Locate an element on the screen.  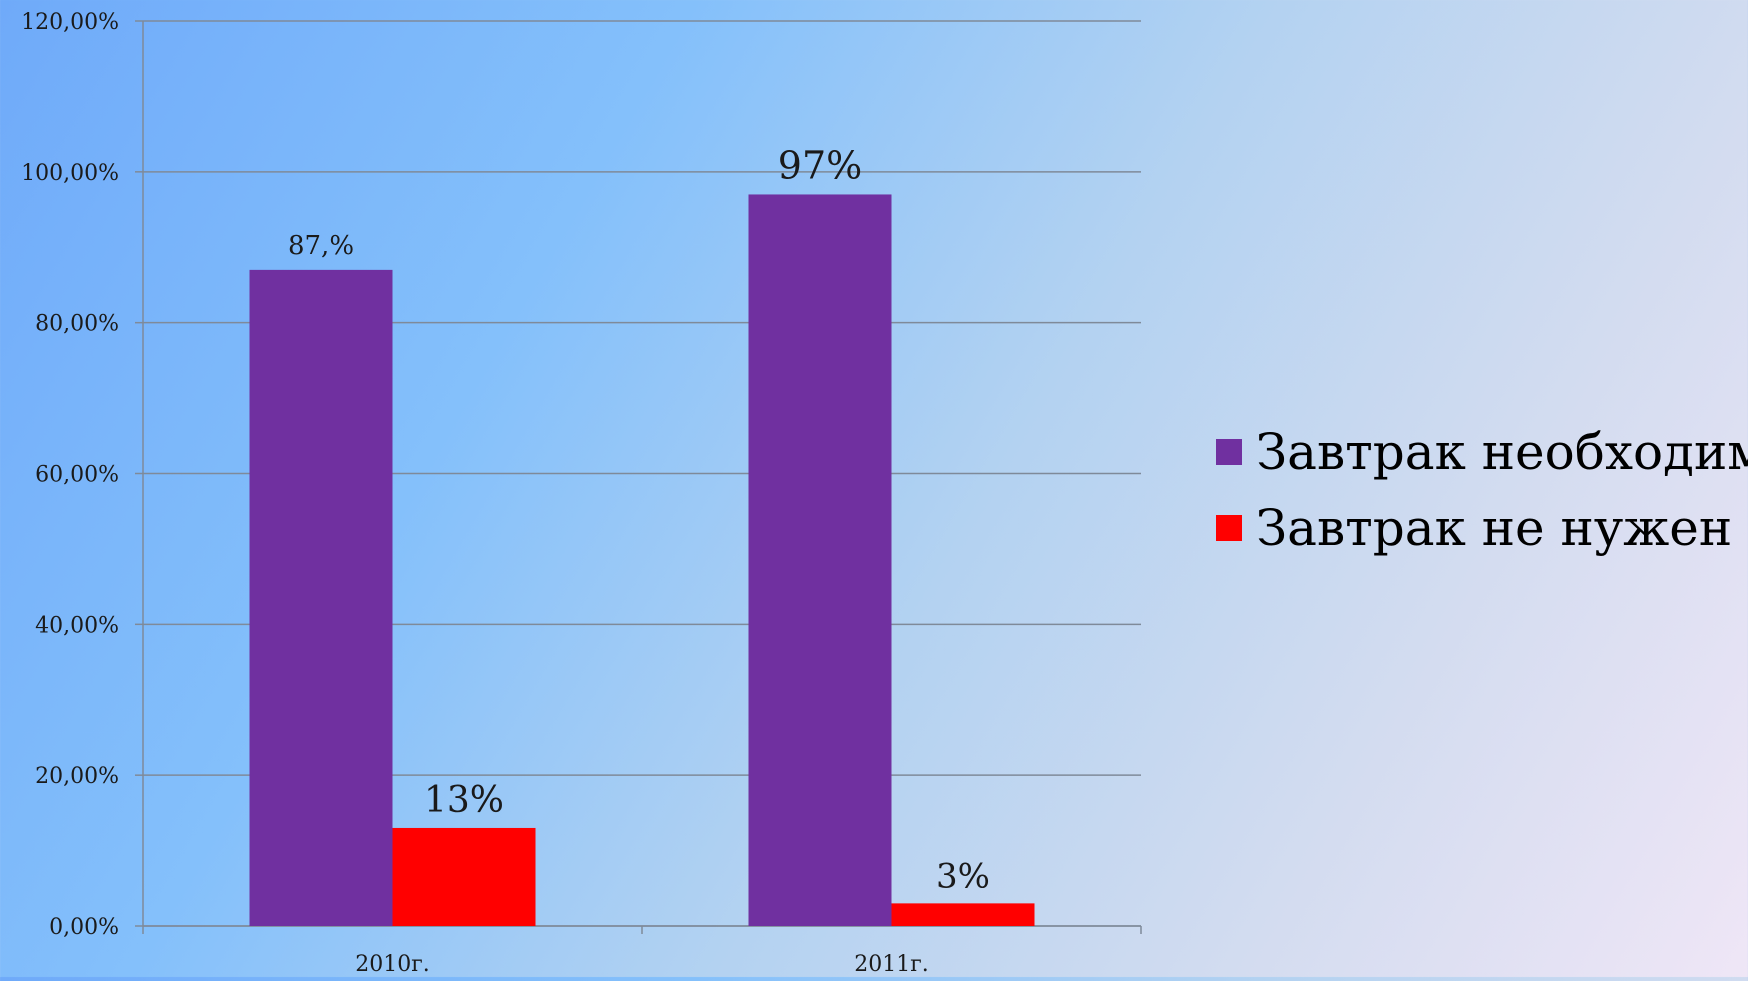
legend-label: Завтрак не нужен is located at coordinates (1494, 528).